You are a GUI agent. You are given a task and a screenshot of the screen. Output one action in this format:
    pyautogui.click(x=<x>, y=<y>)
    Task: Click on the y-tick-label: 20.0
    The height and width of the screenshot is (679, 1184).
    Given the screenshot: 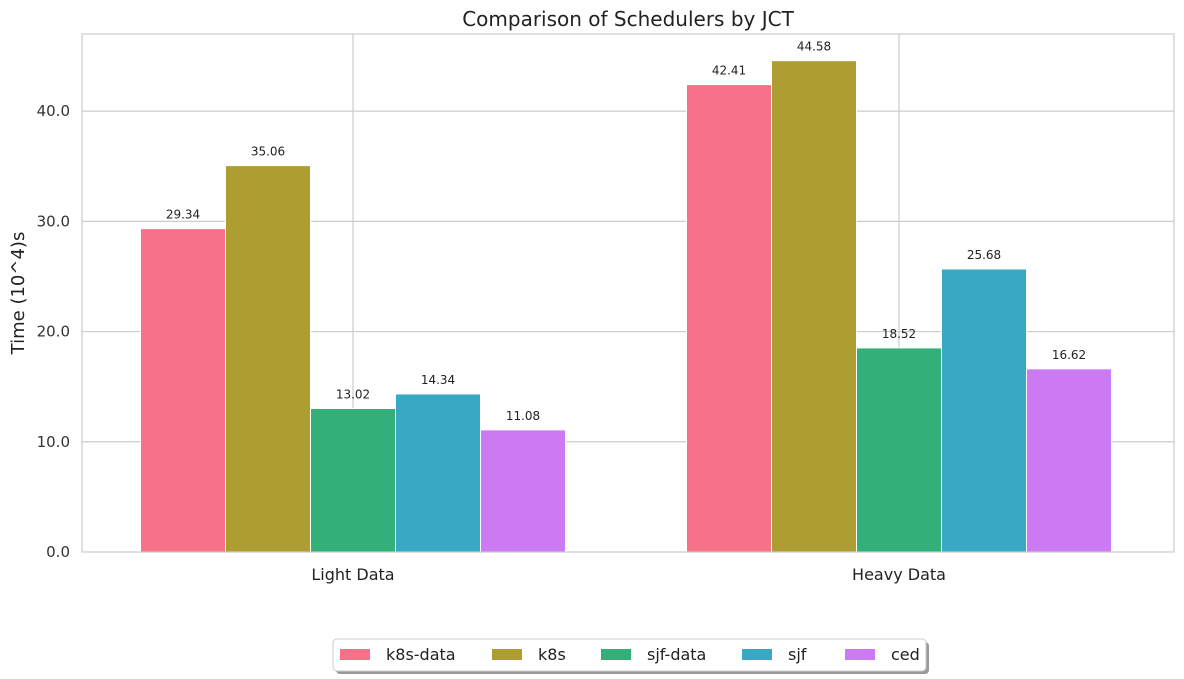 What is the action you would take?
    pyautogui.click(x=53, y=332)
    